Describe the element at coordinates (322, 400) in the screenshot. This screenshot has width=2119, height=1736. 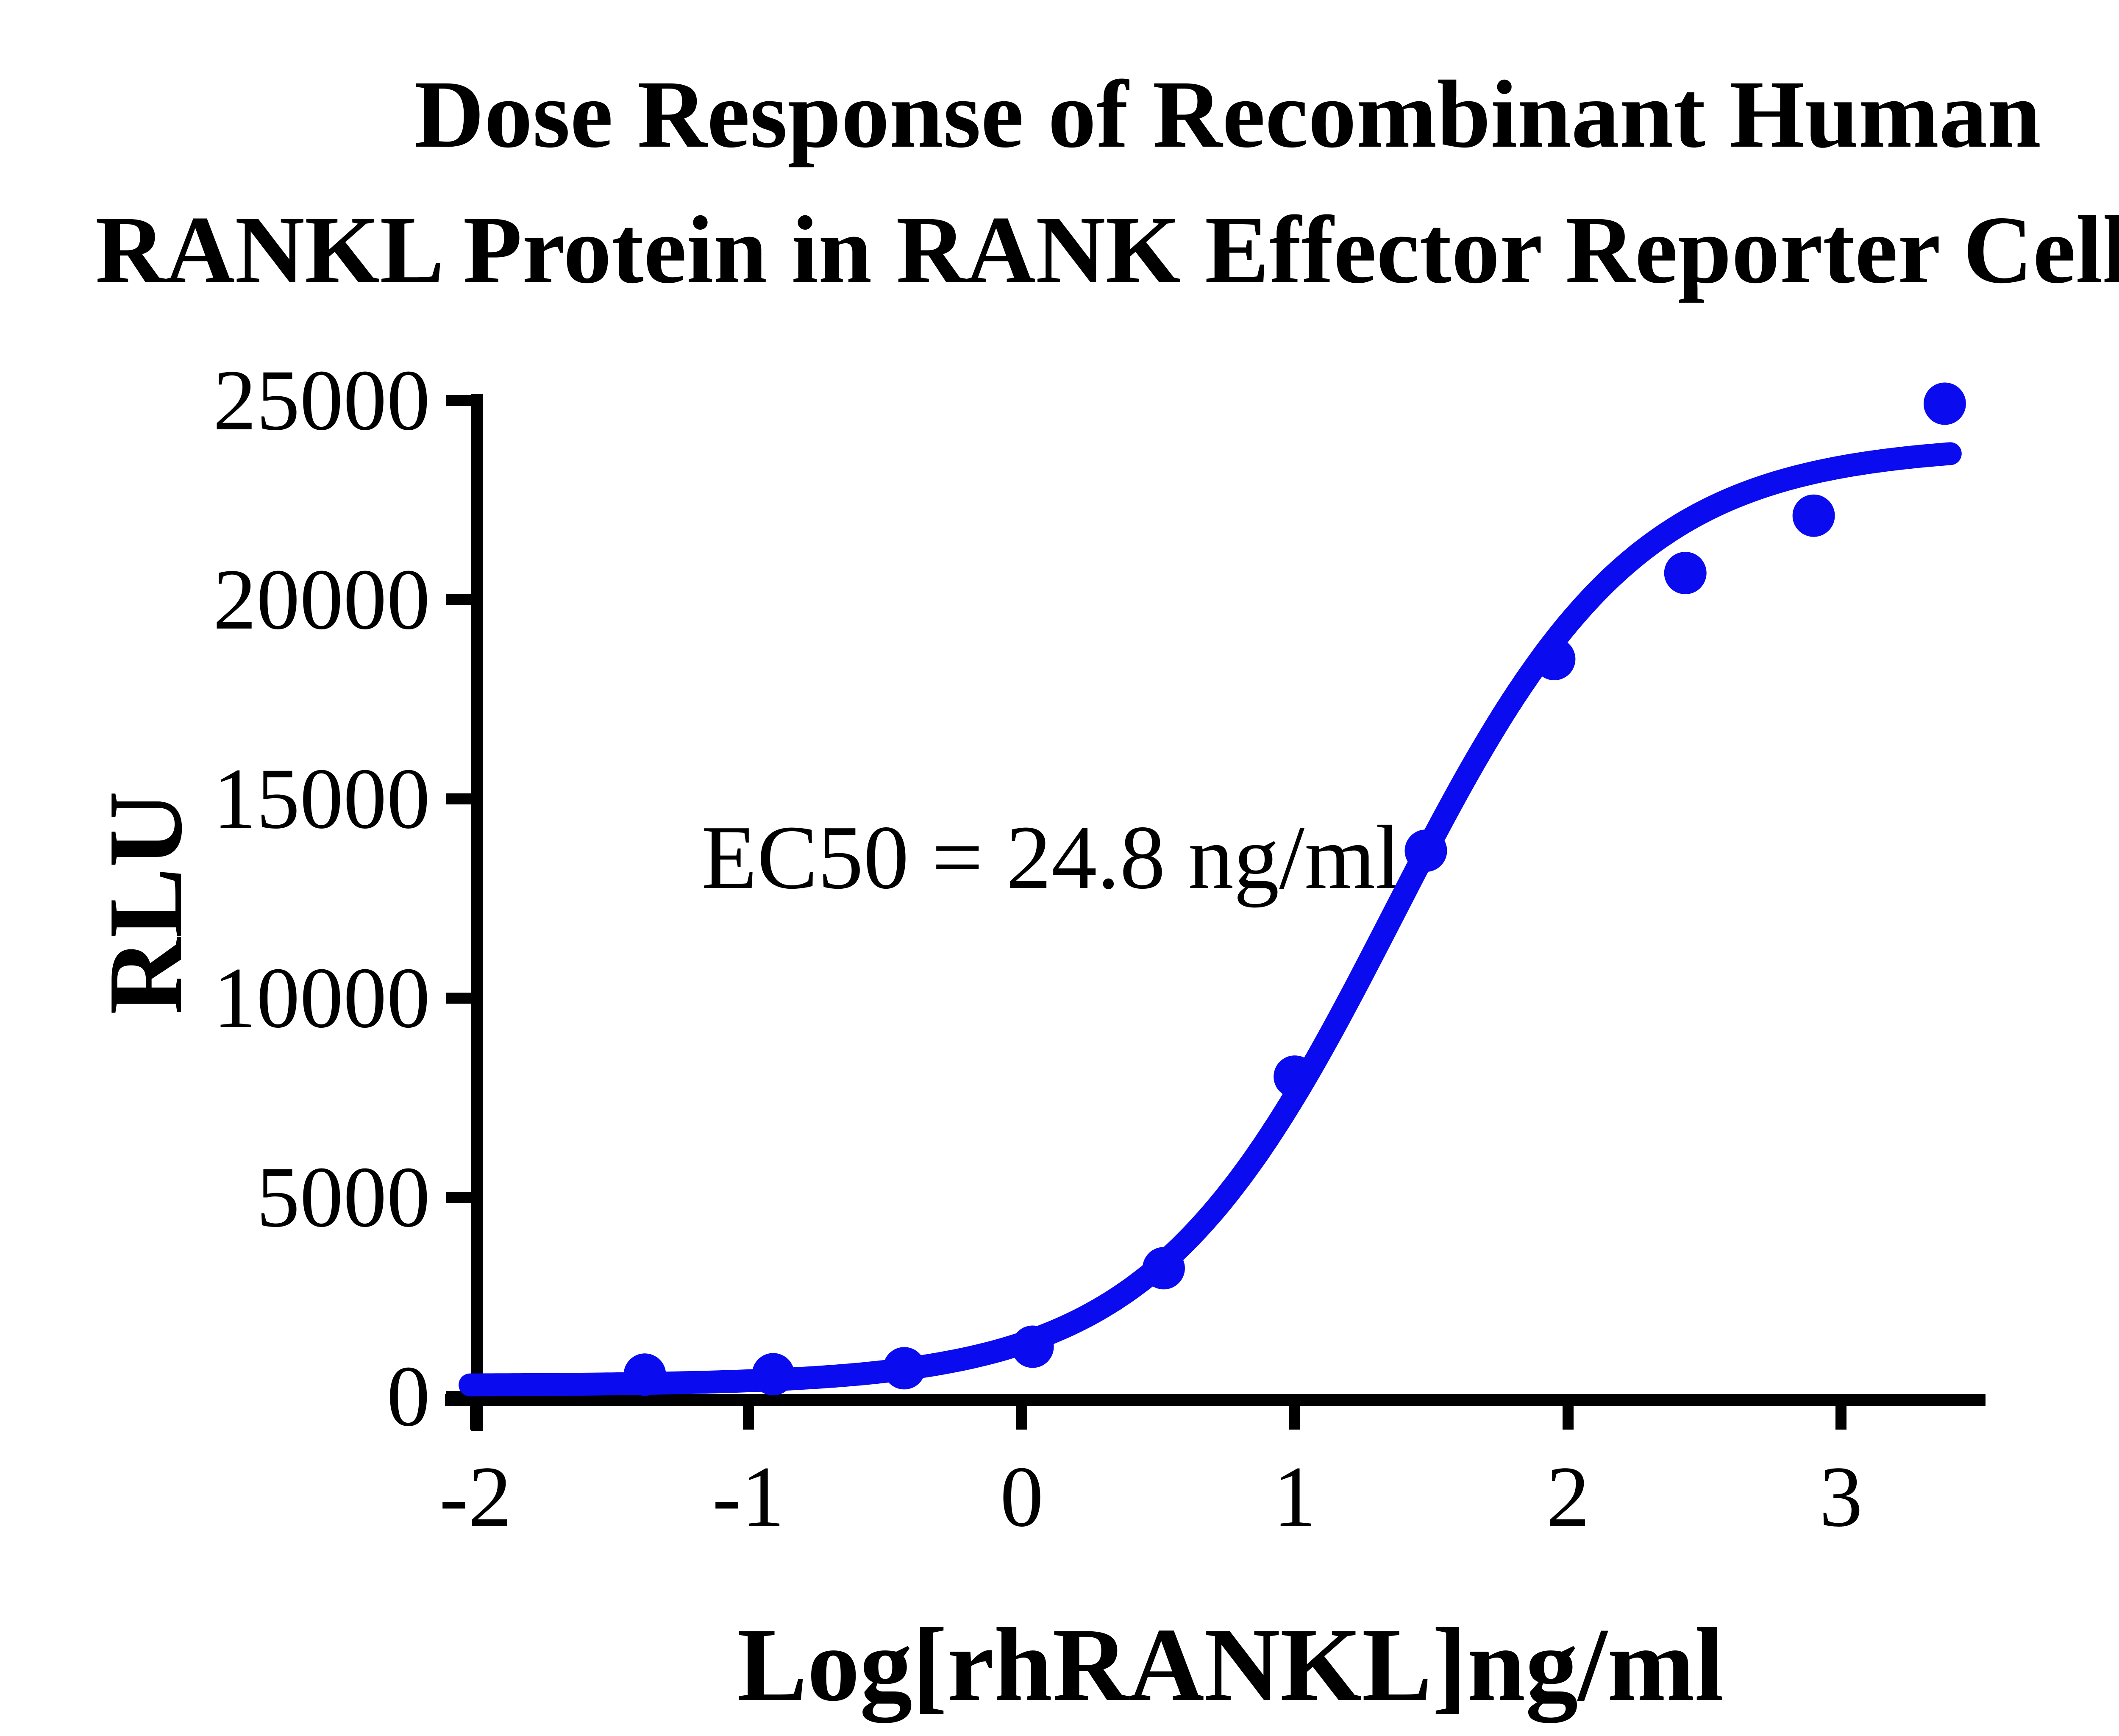
I see `y-tick-label: 25000` at that location.